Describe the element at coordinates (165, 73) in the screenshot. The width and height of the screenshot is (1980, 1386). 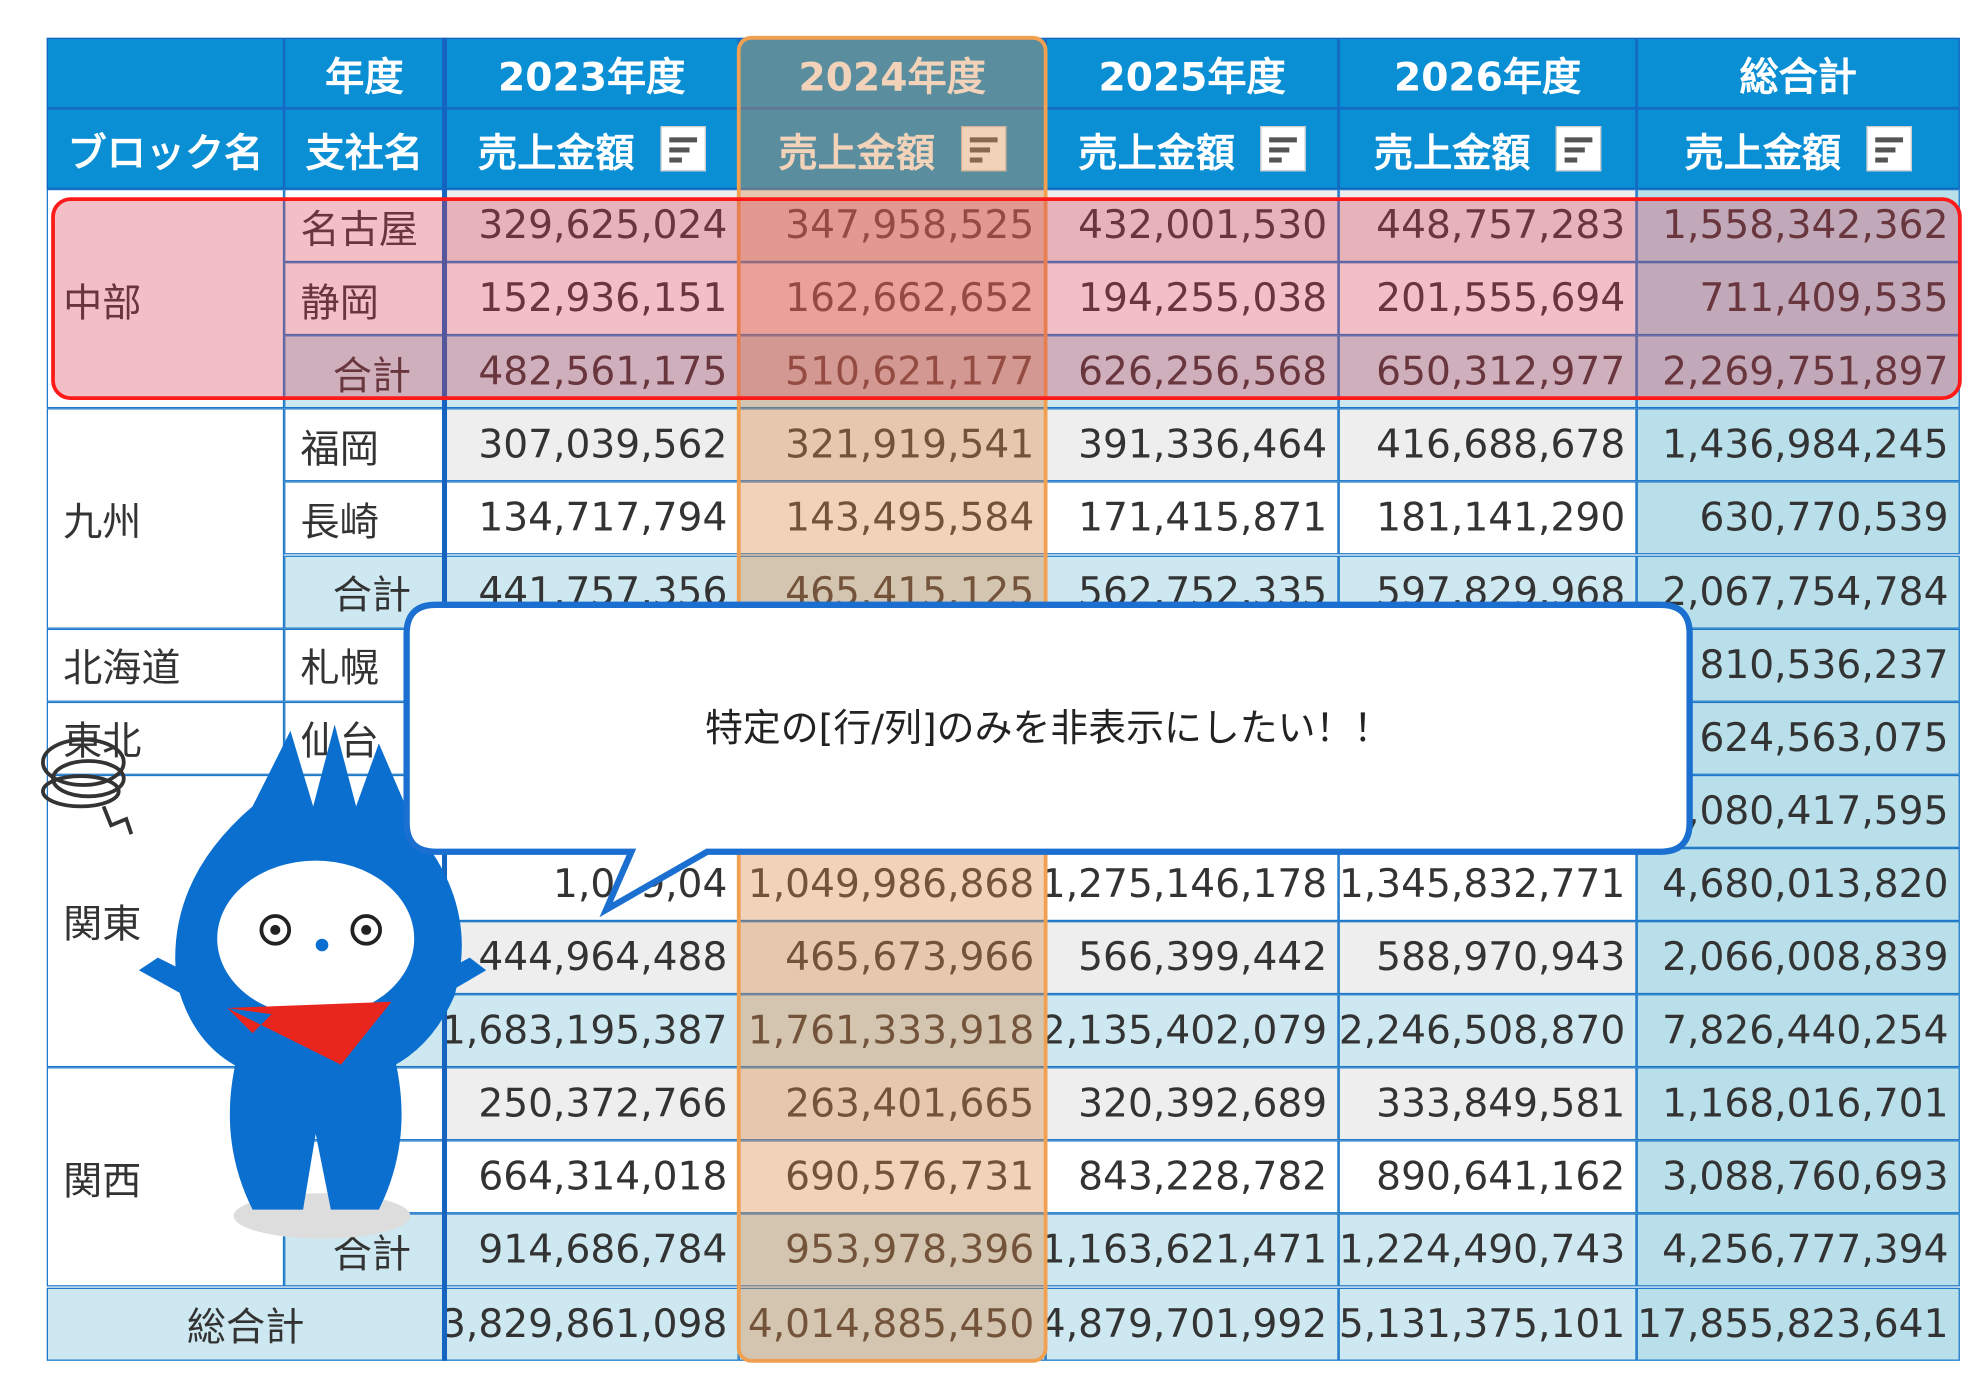
I see `header-cell` at that location.